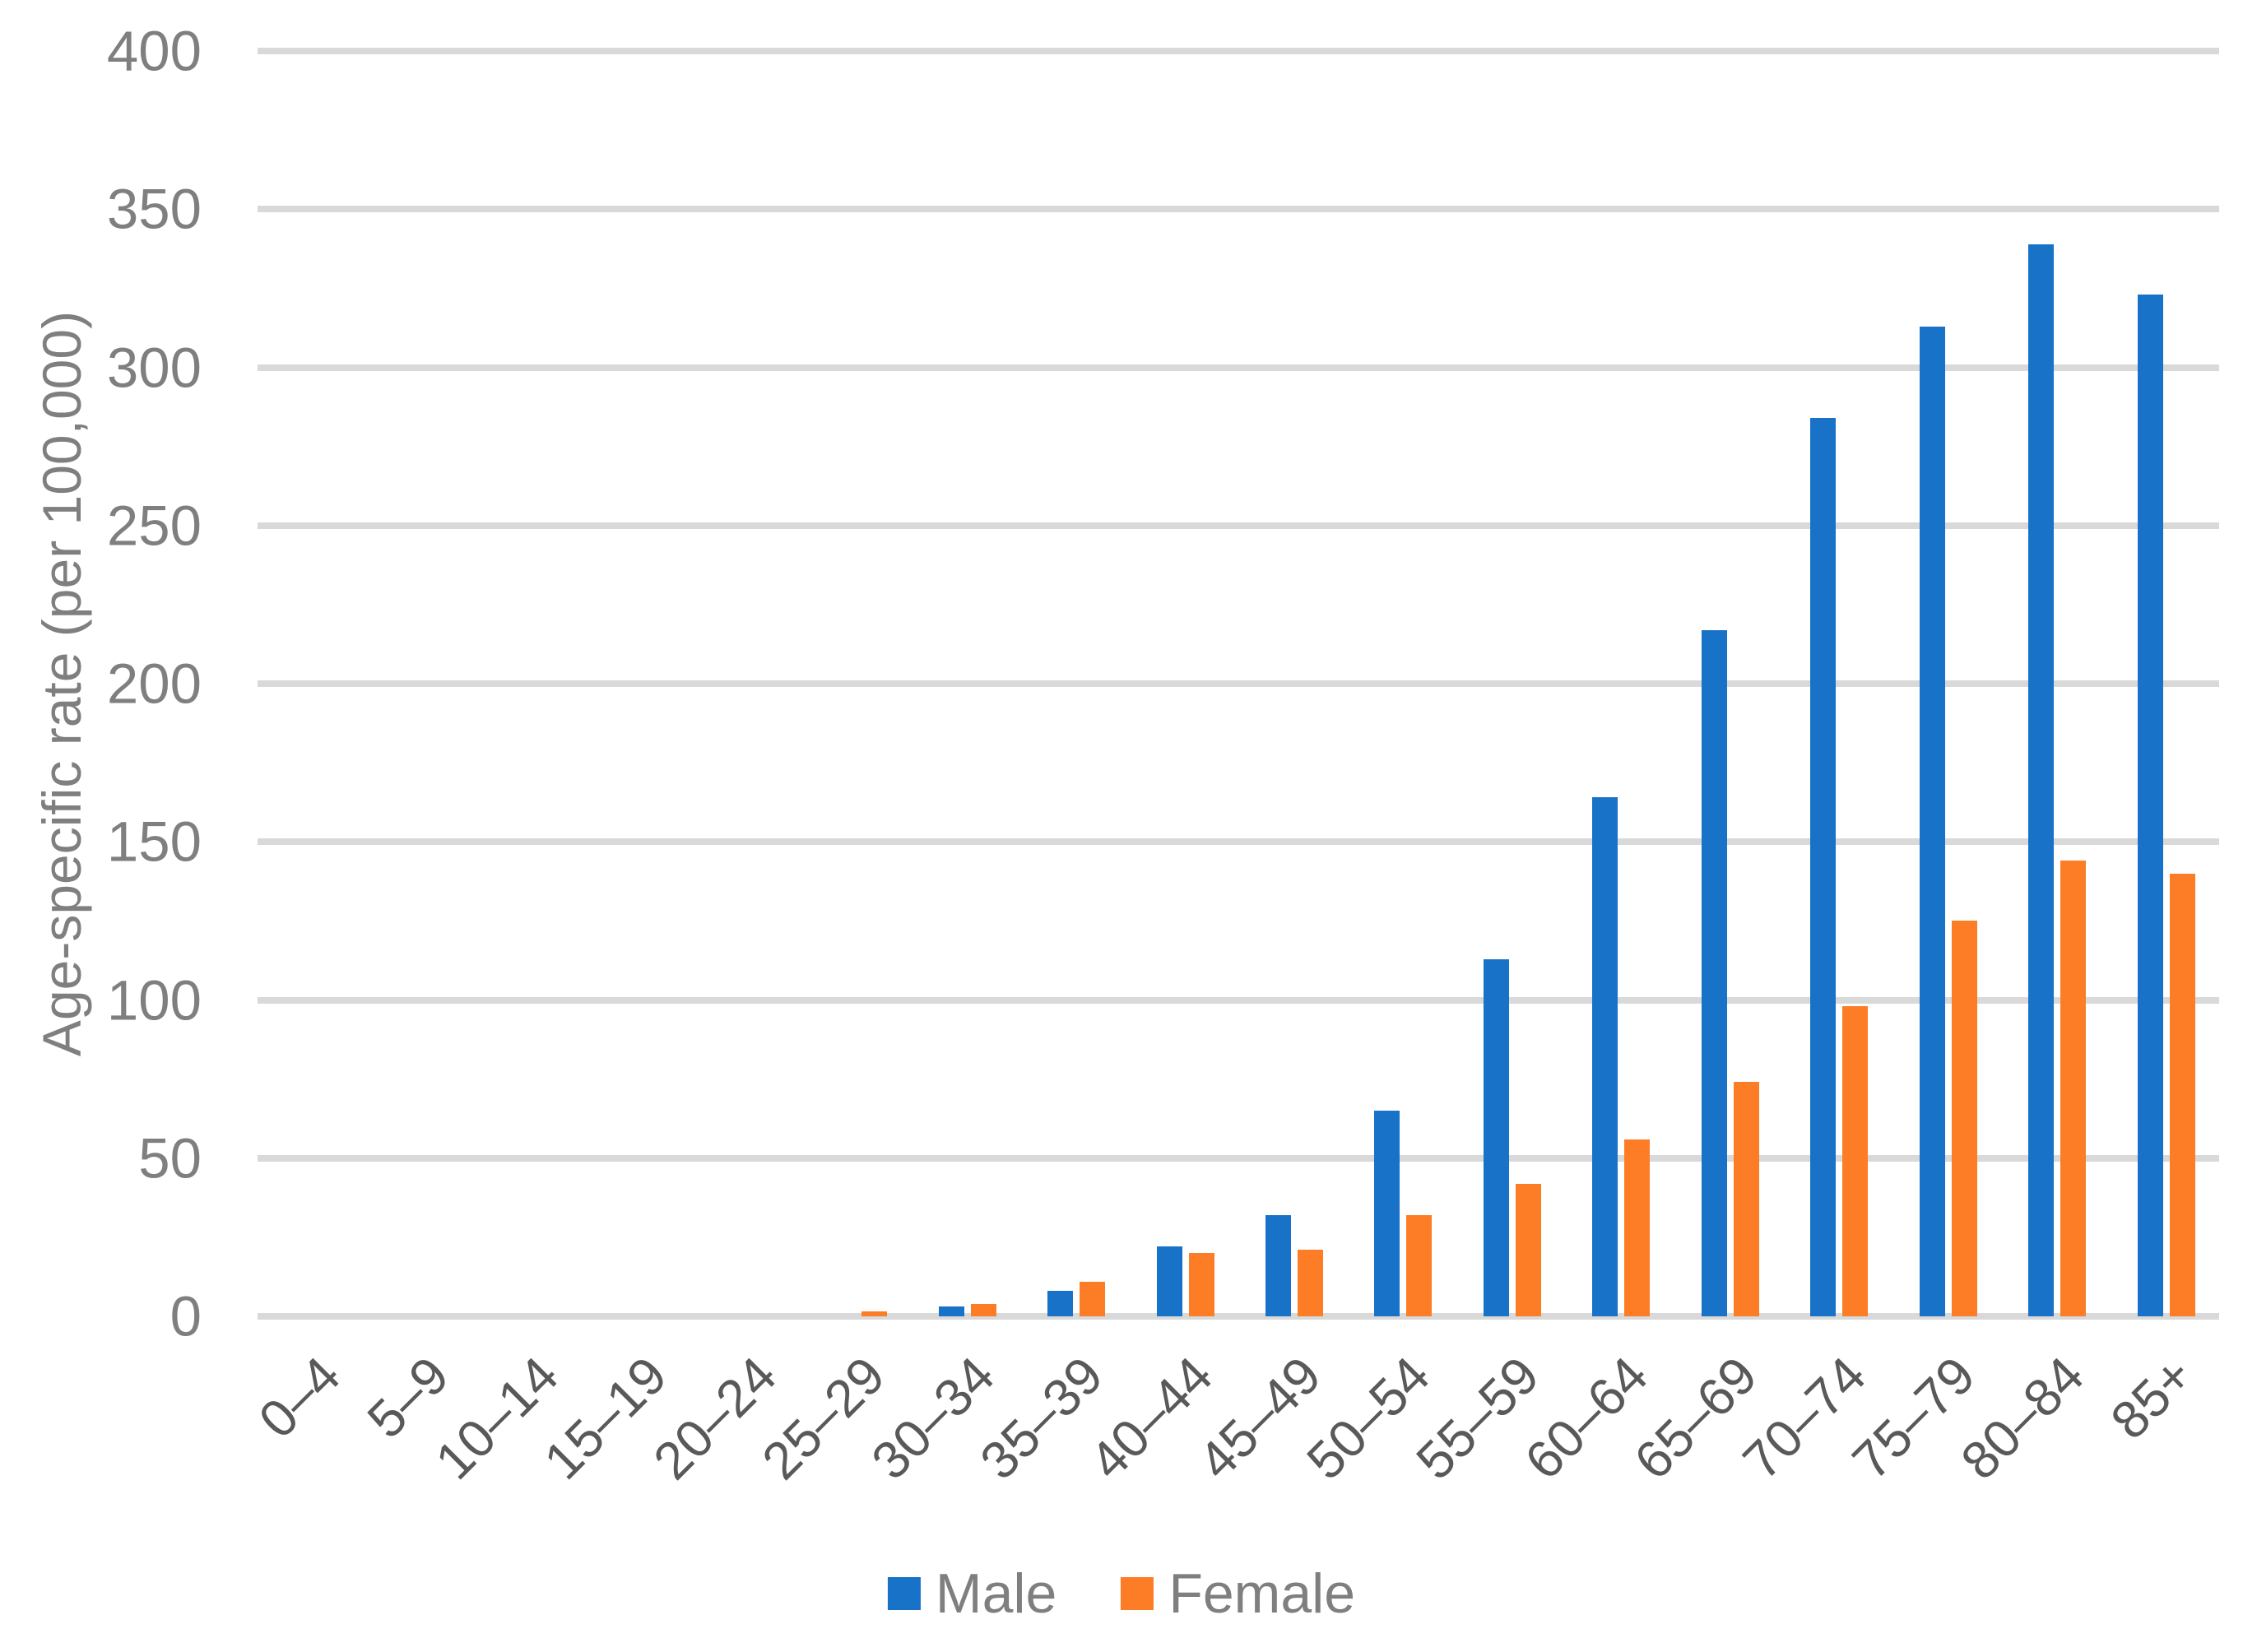 This screenshot has height=1652, width=2243. What do you see at coordinates (715, 1418) in the screenshot?
I see `x-tick-label-20–24: 20–24` at bounding box center [715, 1418].